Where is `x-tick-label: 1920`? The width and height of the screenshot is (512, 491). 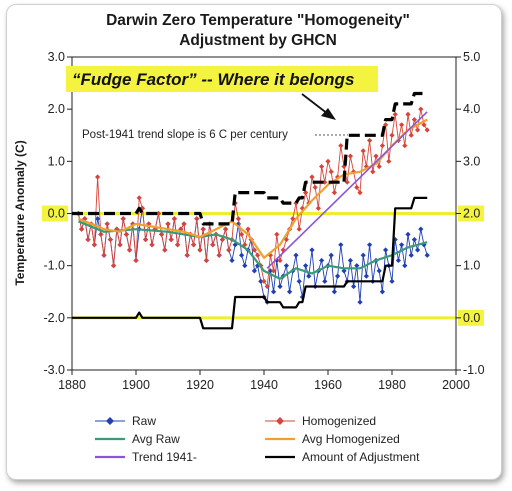 x-tick-label: 1920 is located at coordinates (200, 385).